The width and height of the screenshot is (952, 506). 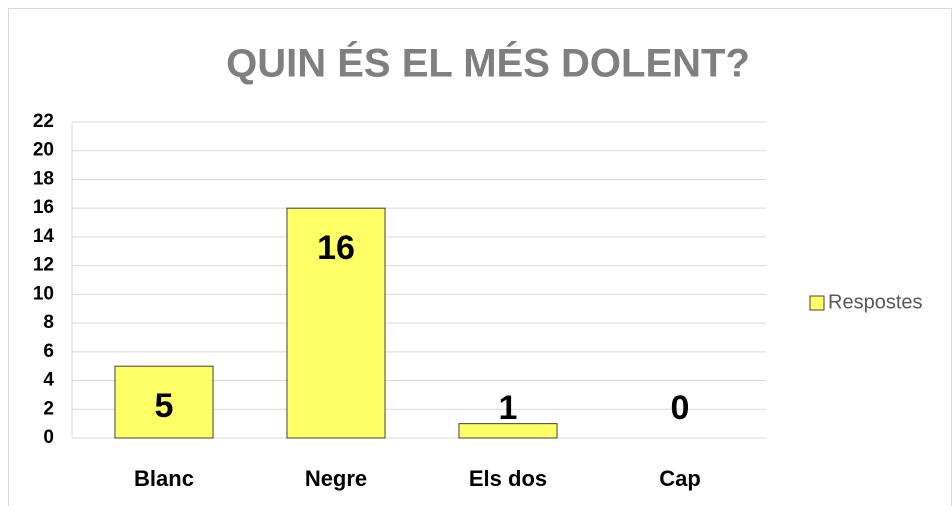 I want to click on y-tick-label: 18, so click(x=43, y=178).